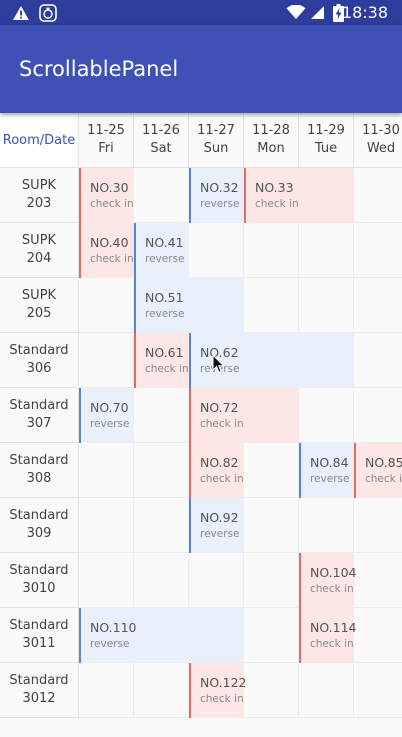 This screenshot has height=737, width=402. What do you see at coordinates (99, 69) in the screenshot?
I see `app-title: ScrollablePanel` at bounding box center [99, 69].